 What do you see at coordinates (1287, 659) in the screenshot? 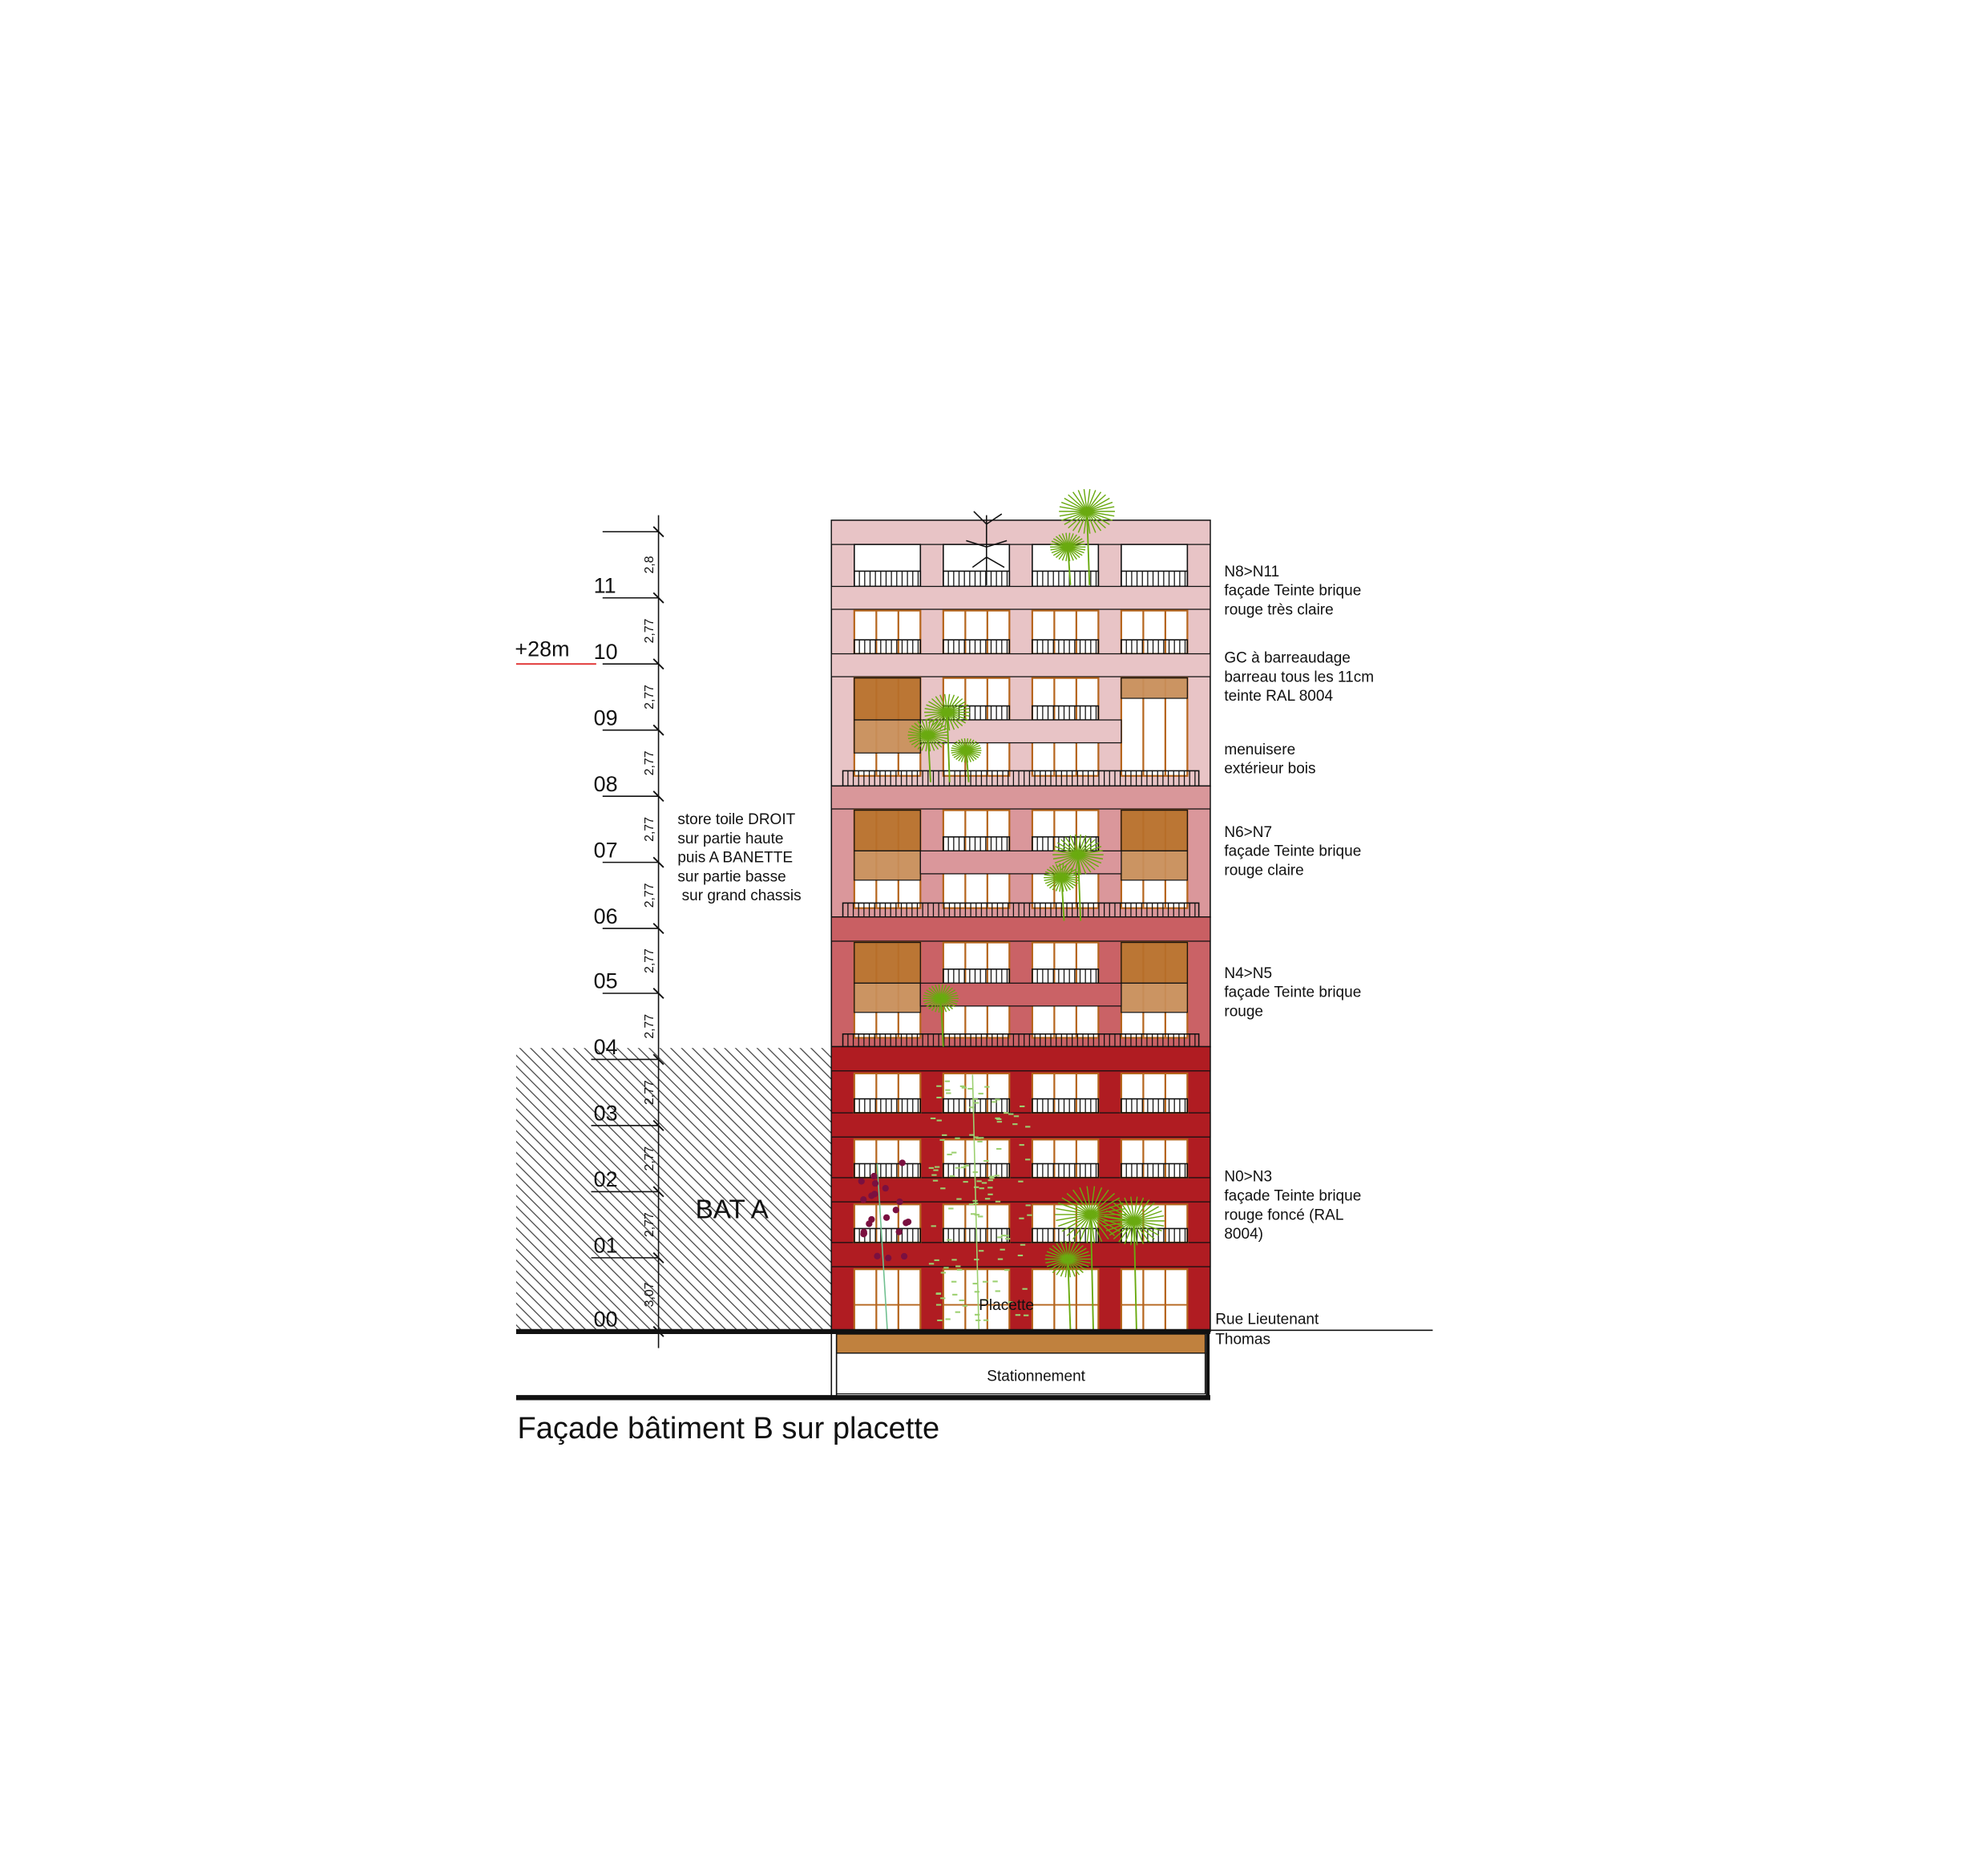
I see `svg-text: GC à barreaudage` at bounding box center [1287, 659].